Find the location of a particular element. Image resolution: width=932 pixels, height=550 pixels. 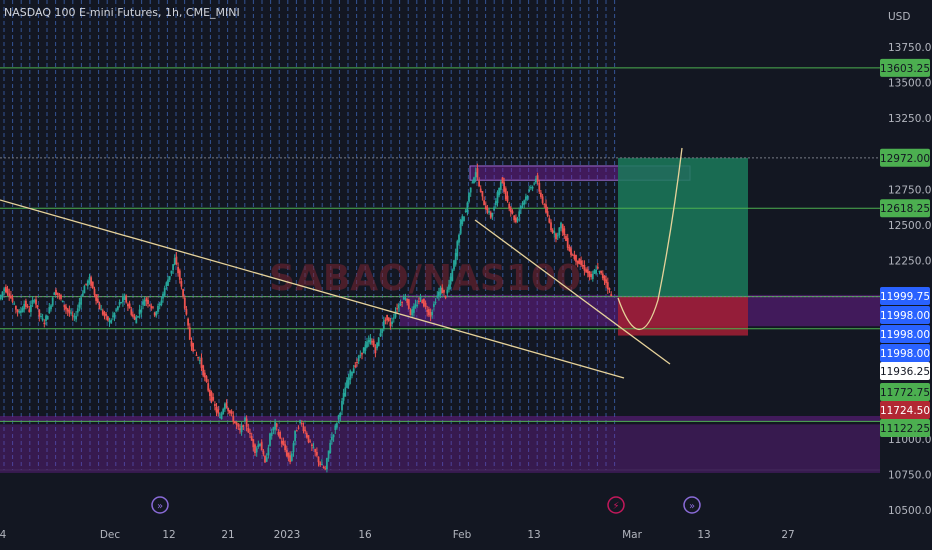

price-label-badge: 11999.75 is located at coordinates (905, 296).